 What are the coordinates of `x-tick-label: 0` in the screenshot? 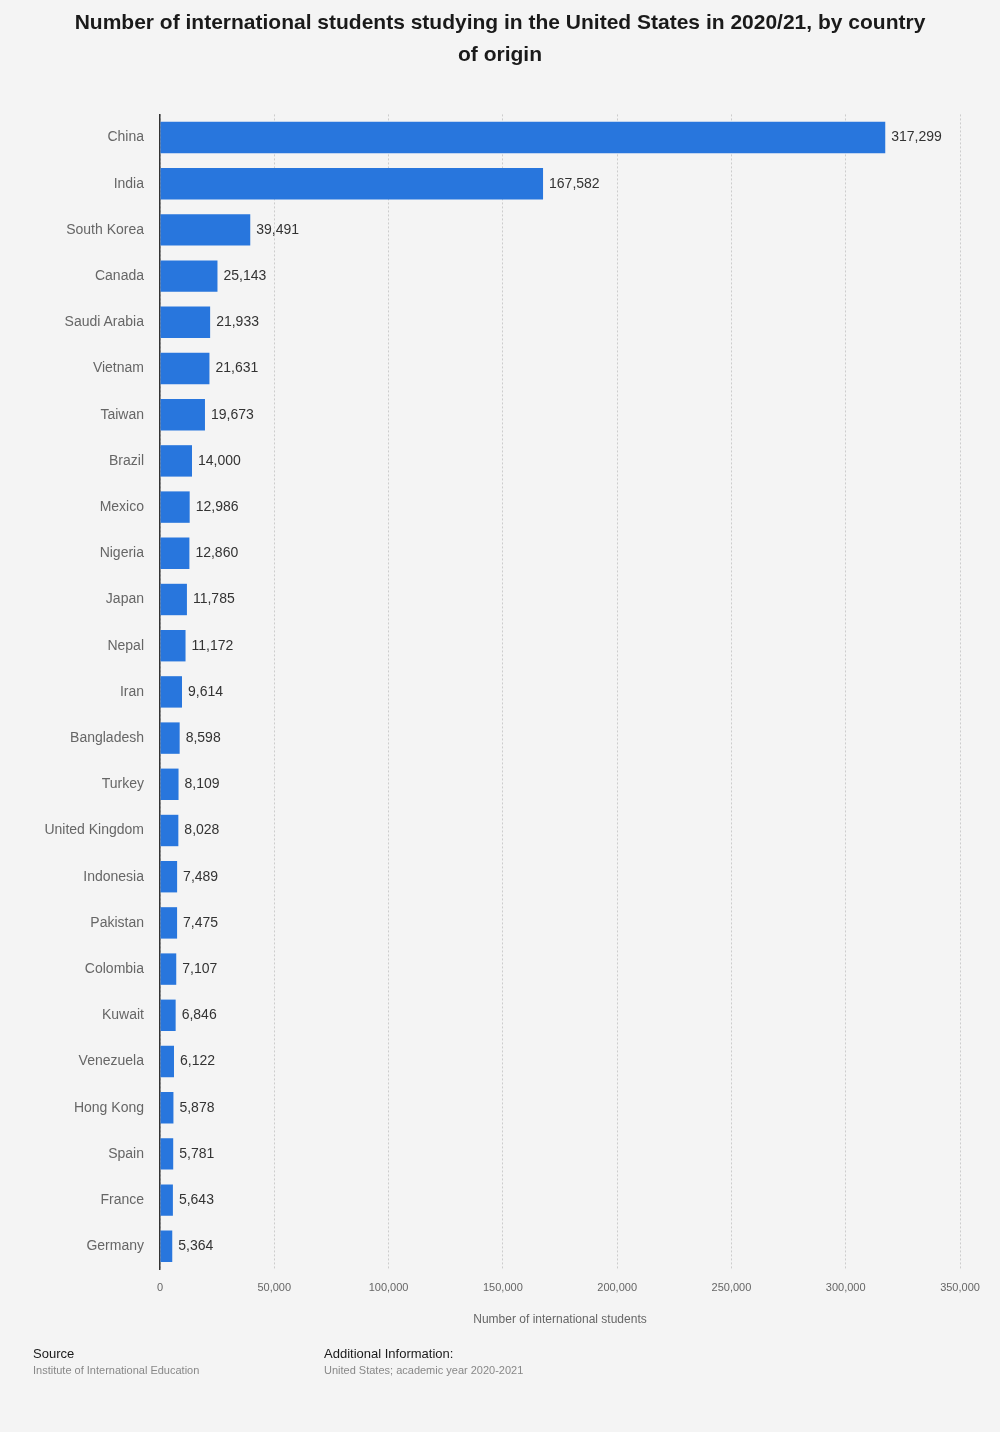 It's located at (160, 1287).